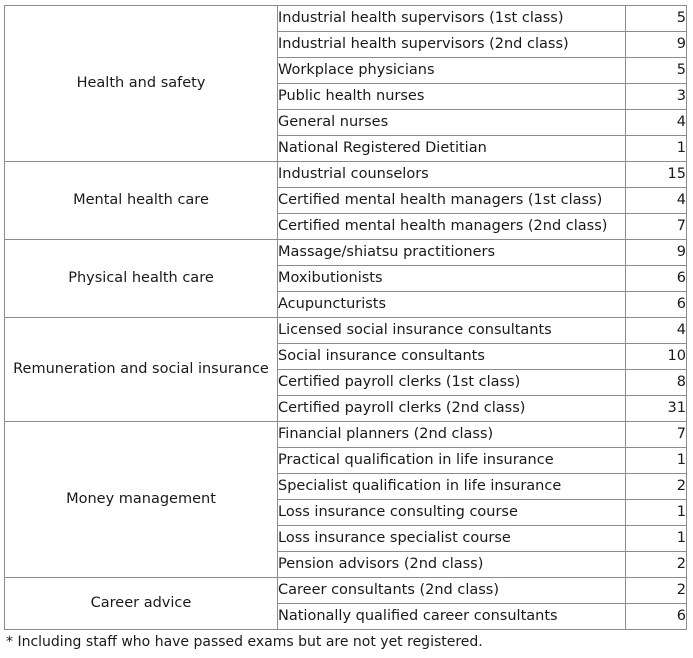 The image size is (693, 658). I want to click on category-cell: Money management, so click(141, 499).